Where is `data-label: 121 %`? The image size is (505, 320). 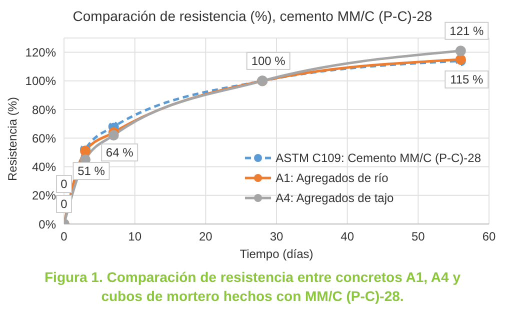 data-label: 121 % is located at coordinates (467, 31).